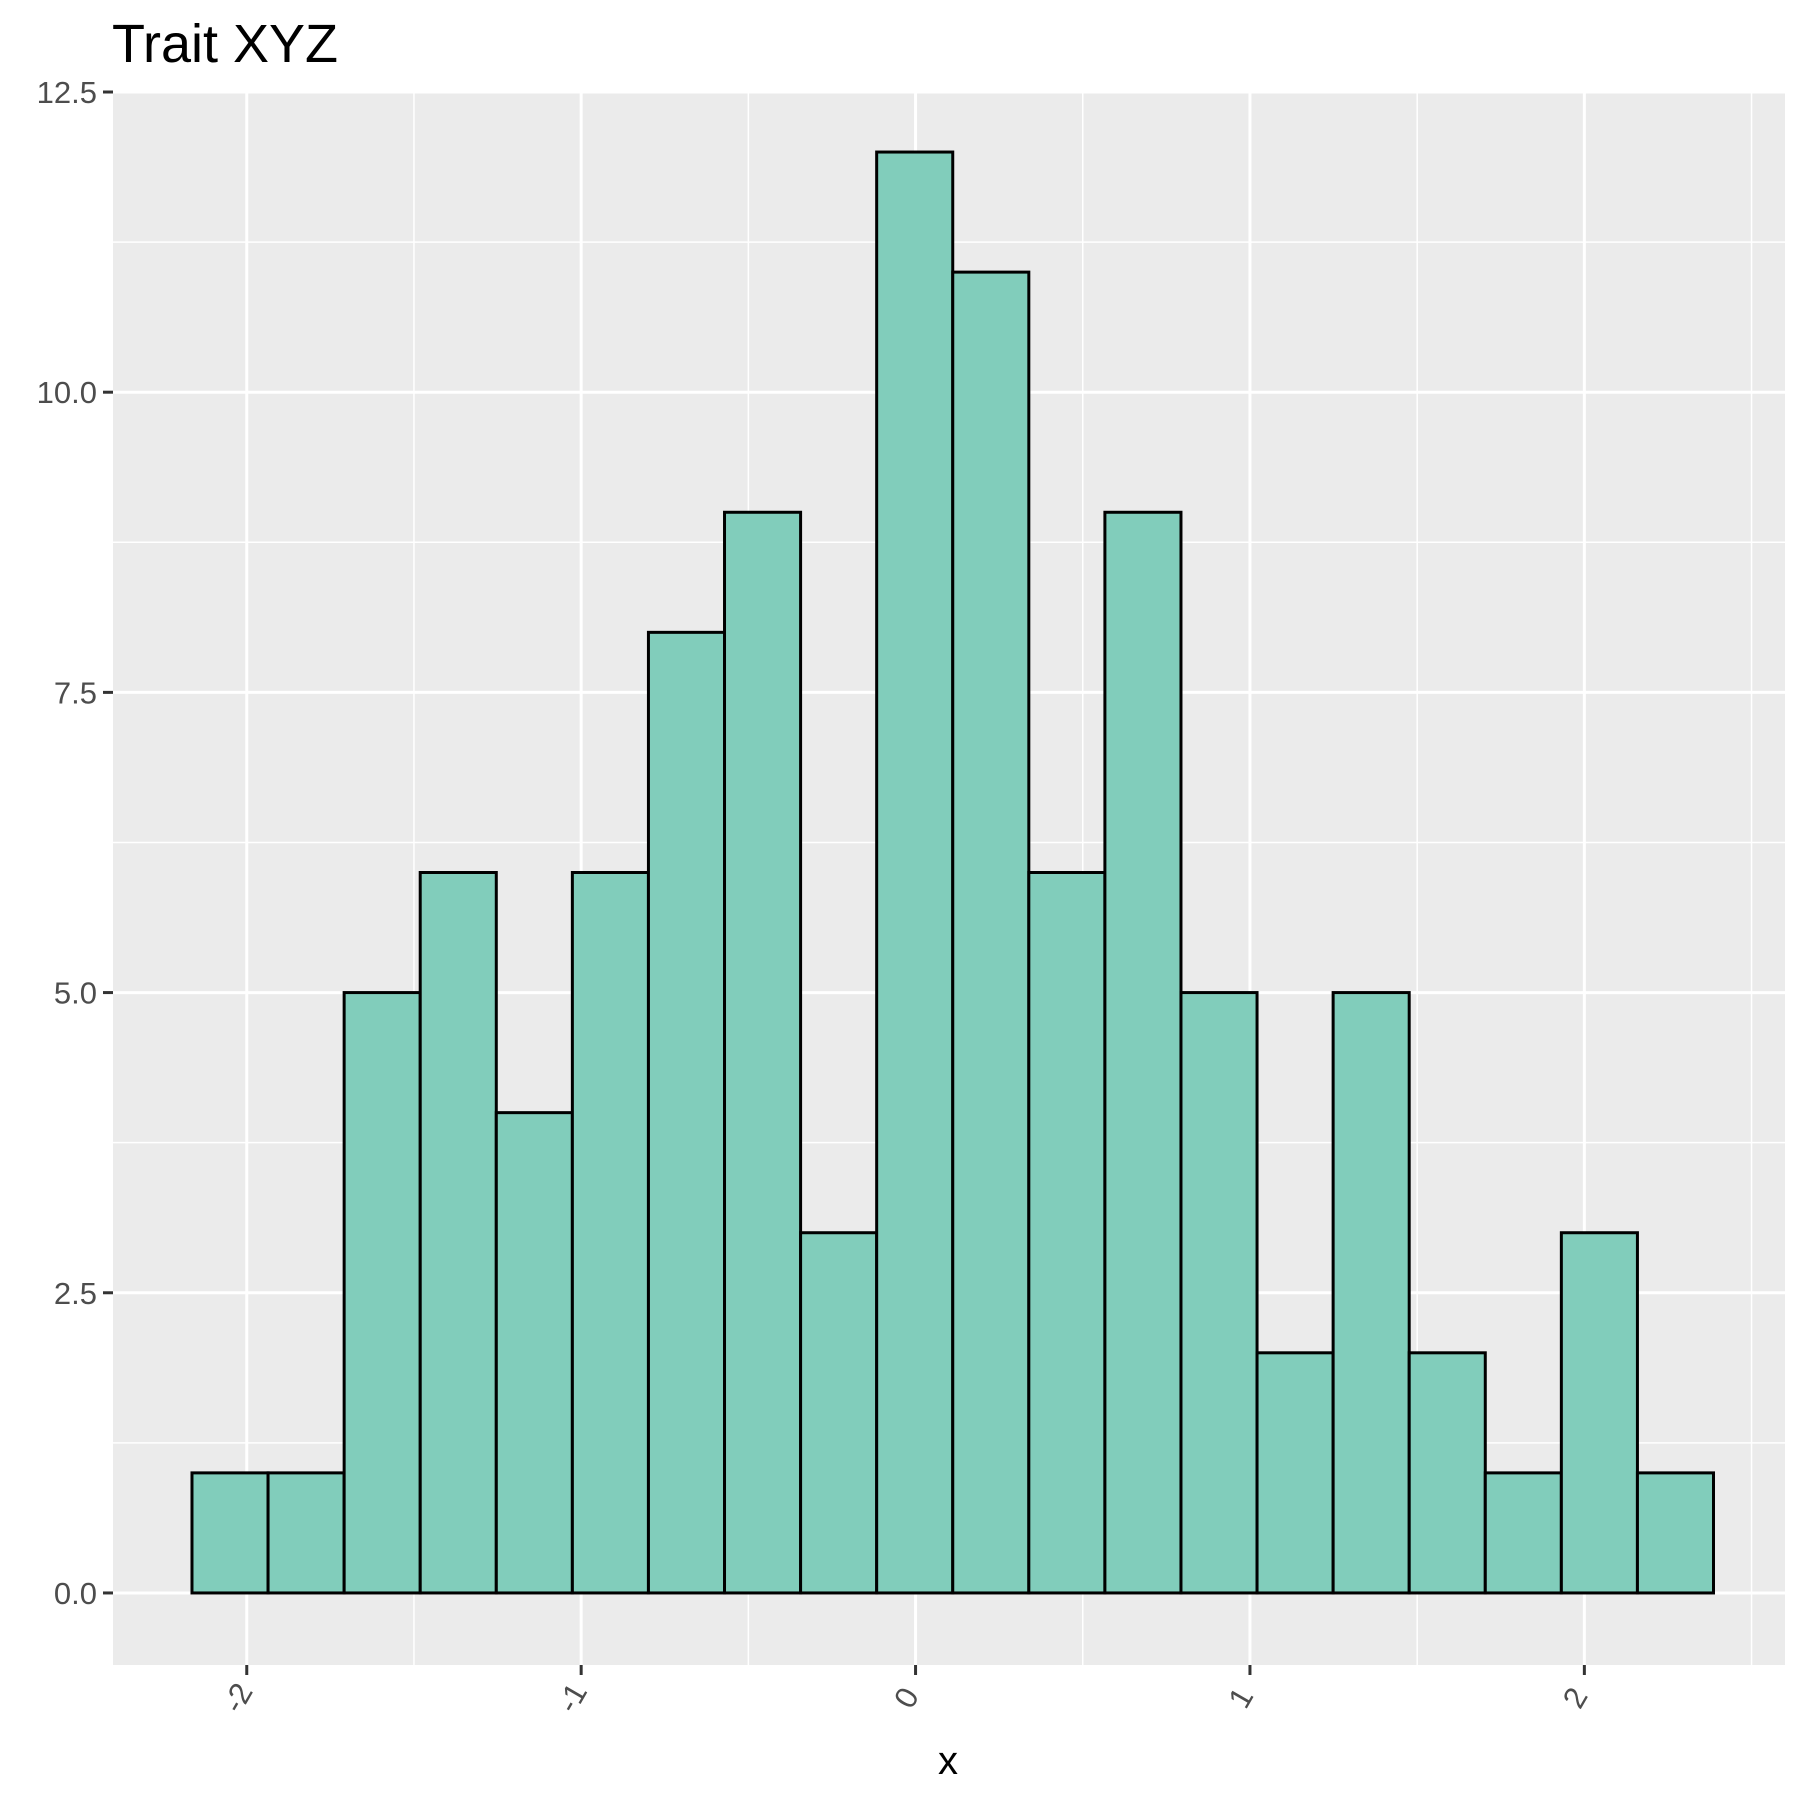 This screenshot has width=1800, height=1800. Describe the element at coordinates (1575, 1698) in the screenshot. I see `x-tick-label: 2` at that location.